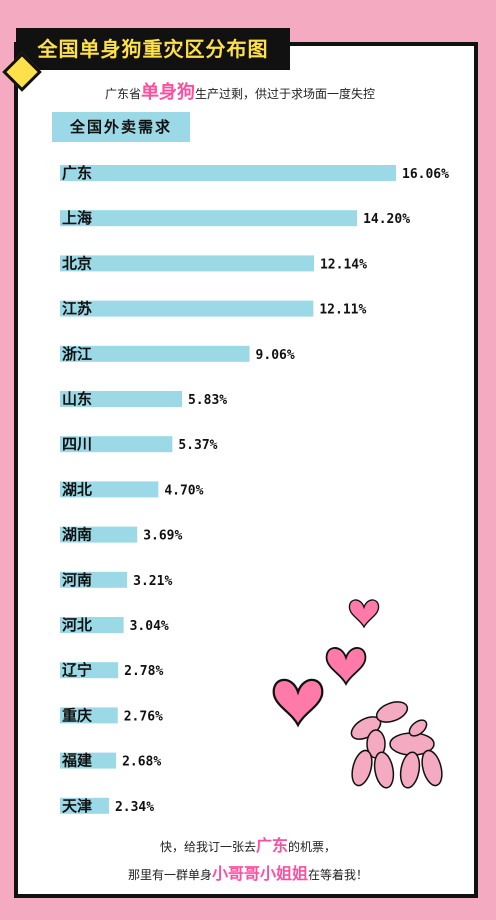 The height and width of the screenshot is (920, 496). Describe the element at coordinates (77, 489) in the screenshot. I see `category-label: 湖北` at that location.